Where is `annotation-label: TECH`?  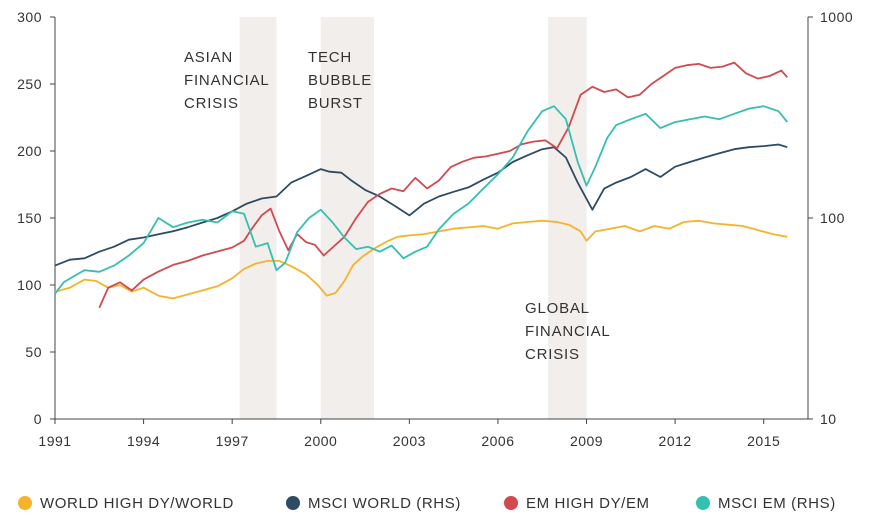 annotation-label: TECH is located at coordinates (330, 57).